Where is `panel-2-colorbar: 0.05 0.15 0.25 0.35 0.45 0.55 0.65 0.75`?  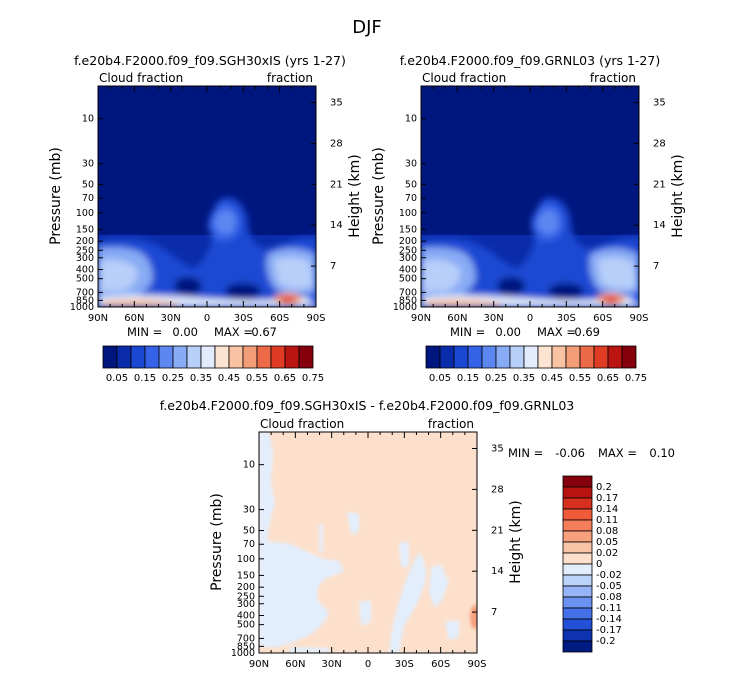 panel-2-colorbar: 0.05 0.15 0.25 0.35 0.45 0.55 0.65 0.75 is located at coordinates (536, 364).